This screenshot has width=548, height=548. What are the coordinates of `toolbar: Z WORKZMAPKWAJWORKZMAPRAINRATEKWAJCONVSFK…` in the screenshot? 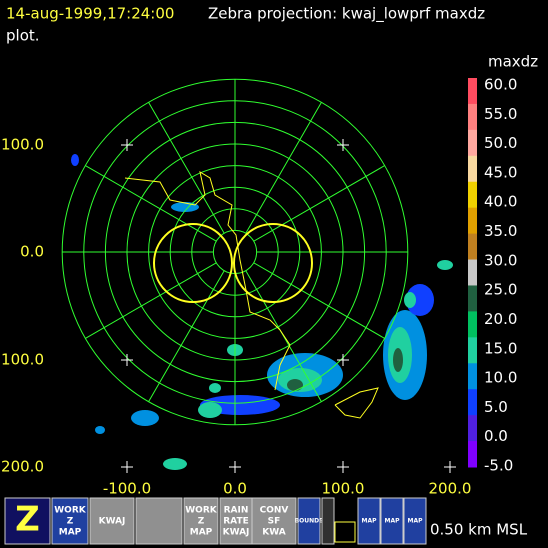 It's located at (215, 521).